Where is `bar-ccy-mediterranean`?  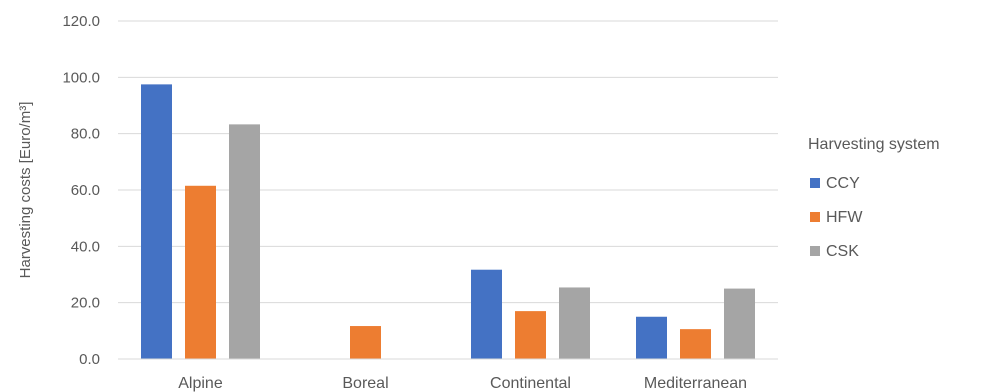
bar-ccy-mediterranean is located at coordinates (651, 337).